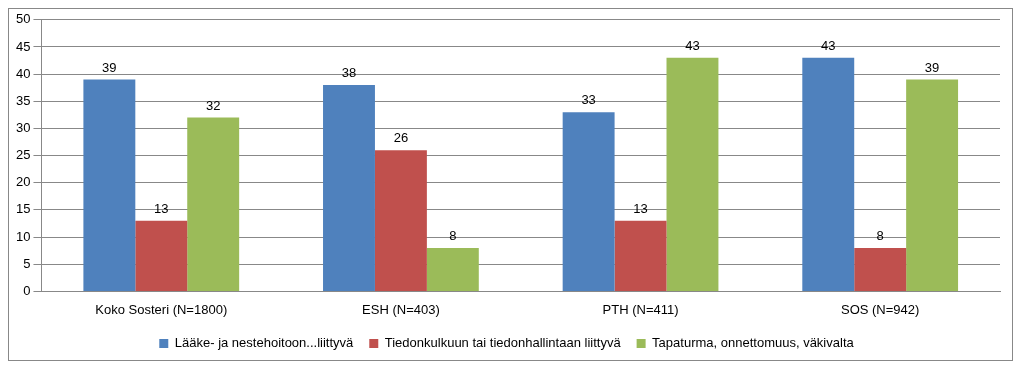  What do you see at coordinates (27, 263) in the screenshot?
I see `y-tick-label: 5` at bounding box center [27, 263].